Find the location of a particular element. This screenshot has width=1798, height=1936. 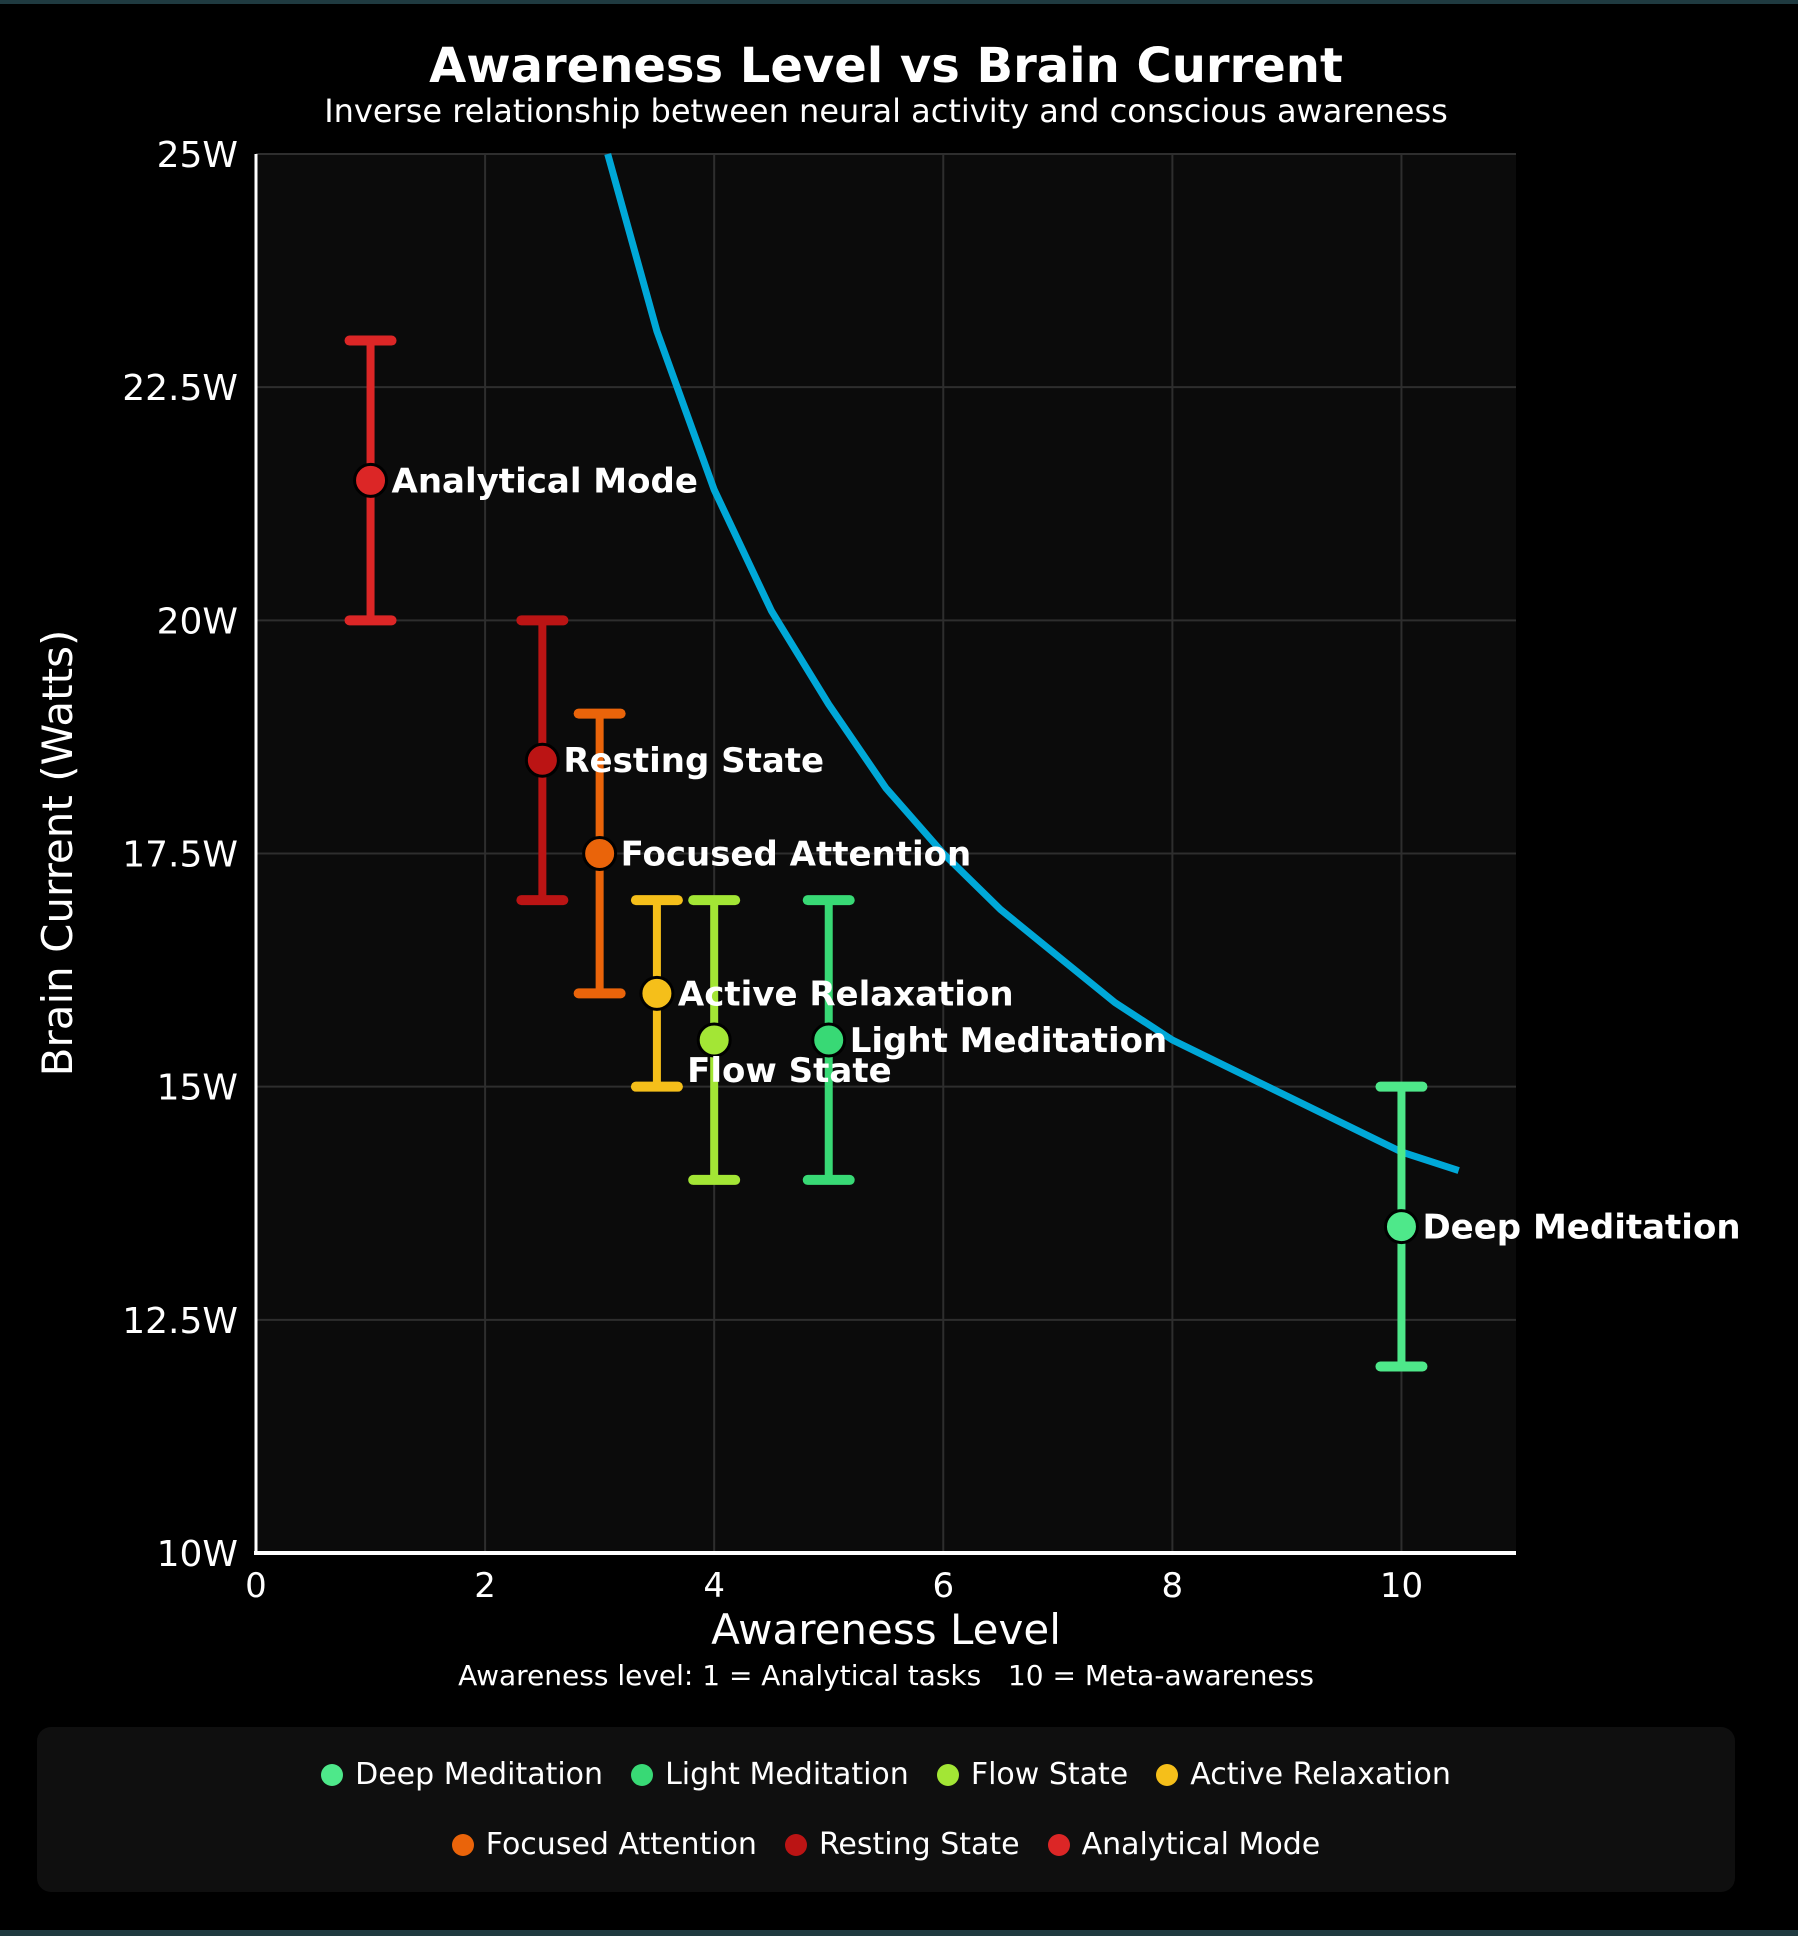

x-axis-label: Awareness Level is located at coordinates (886, 1629).